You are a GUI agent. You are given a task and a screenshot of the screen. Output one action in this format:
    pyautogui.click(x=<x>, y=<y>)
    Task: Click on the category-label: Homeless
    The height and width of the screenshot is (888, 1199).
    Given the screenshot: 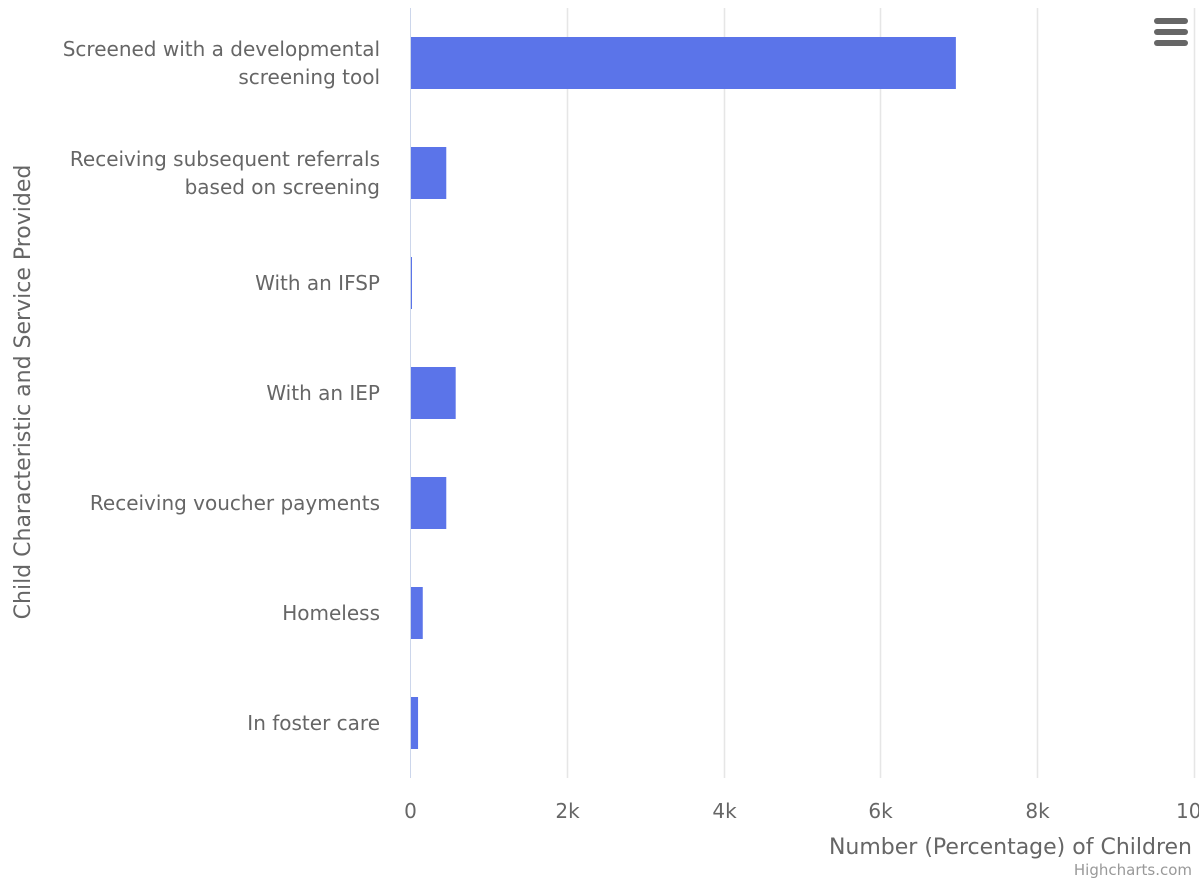 What is the action you would take?
    pyautogui.click(x=331, y=613)
    